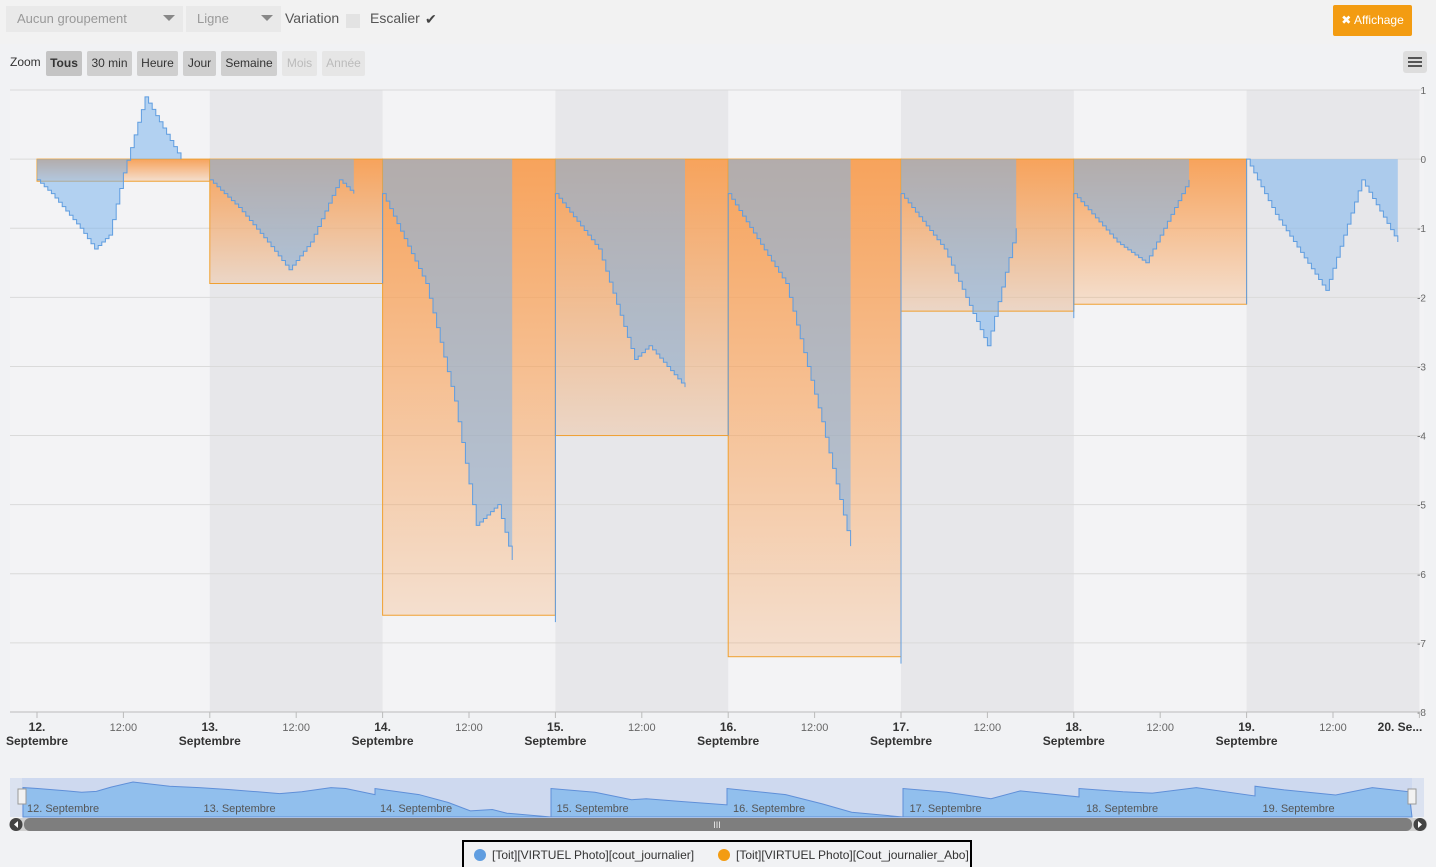  I want to click on escalier-label: Escalier, so click(395, 18).